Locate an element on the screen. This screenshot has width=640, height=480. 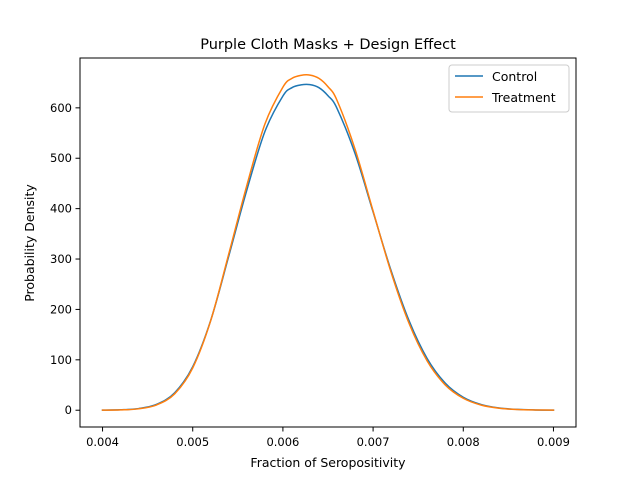
y-tick-label: 0 is located at coordinates (68, 410).